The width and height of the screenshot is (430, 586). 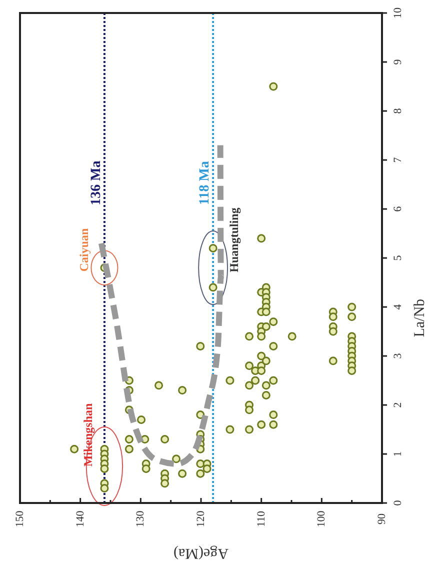 I want to click on ref-line-label: 136 Ma, so click(x=96, y=183).